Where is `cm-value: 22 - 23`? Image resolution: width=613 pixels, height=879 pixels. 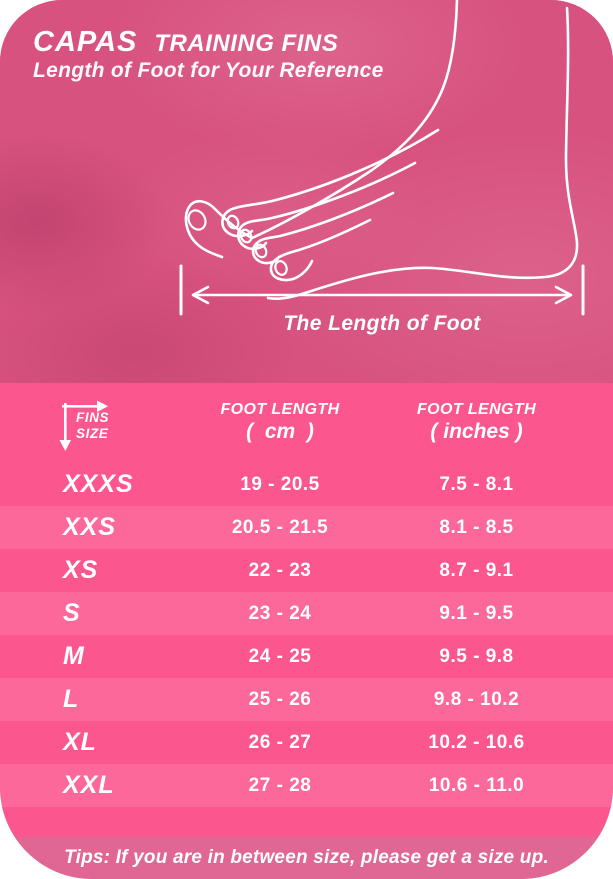
cm-value: 22 - 23 is located at coordinates (280, 570).